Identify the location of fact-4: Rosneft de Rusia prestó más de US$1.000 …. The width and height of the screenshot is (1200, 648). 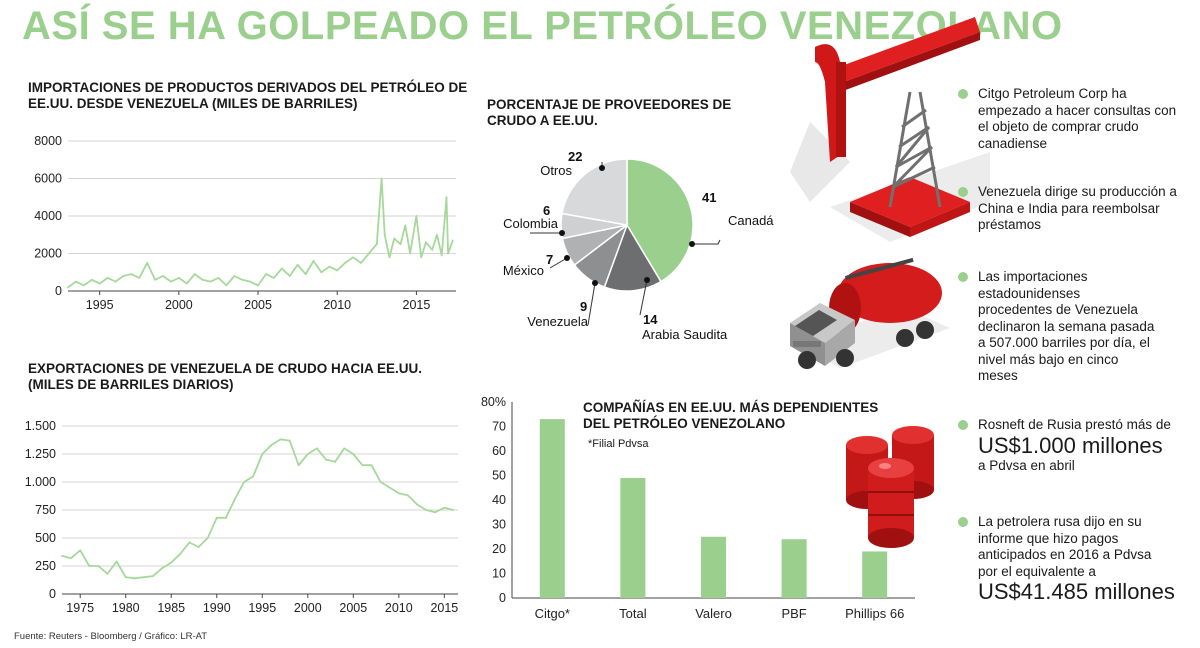
(1064, 445).